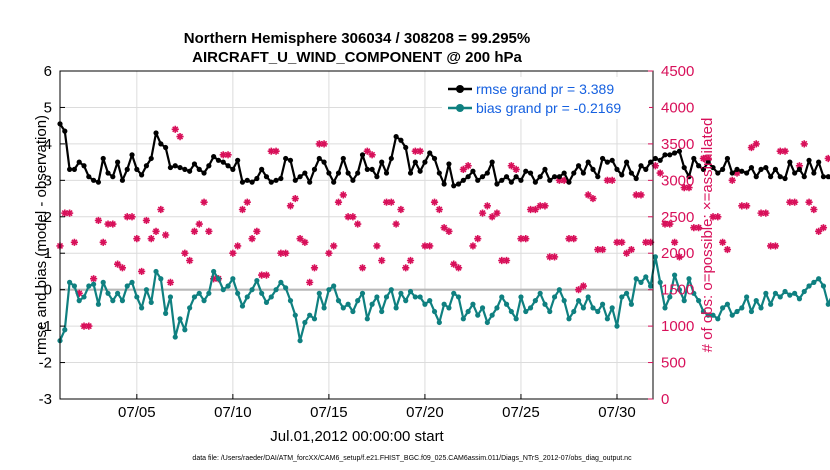 Image resolution: width=830 pixels, height=470 pixels. What do you see at coordinates (545, 89) in the screenshot?
I see `legend-rmse-label: rmse grand pr = 3.389` at bounding box center [545, 89].